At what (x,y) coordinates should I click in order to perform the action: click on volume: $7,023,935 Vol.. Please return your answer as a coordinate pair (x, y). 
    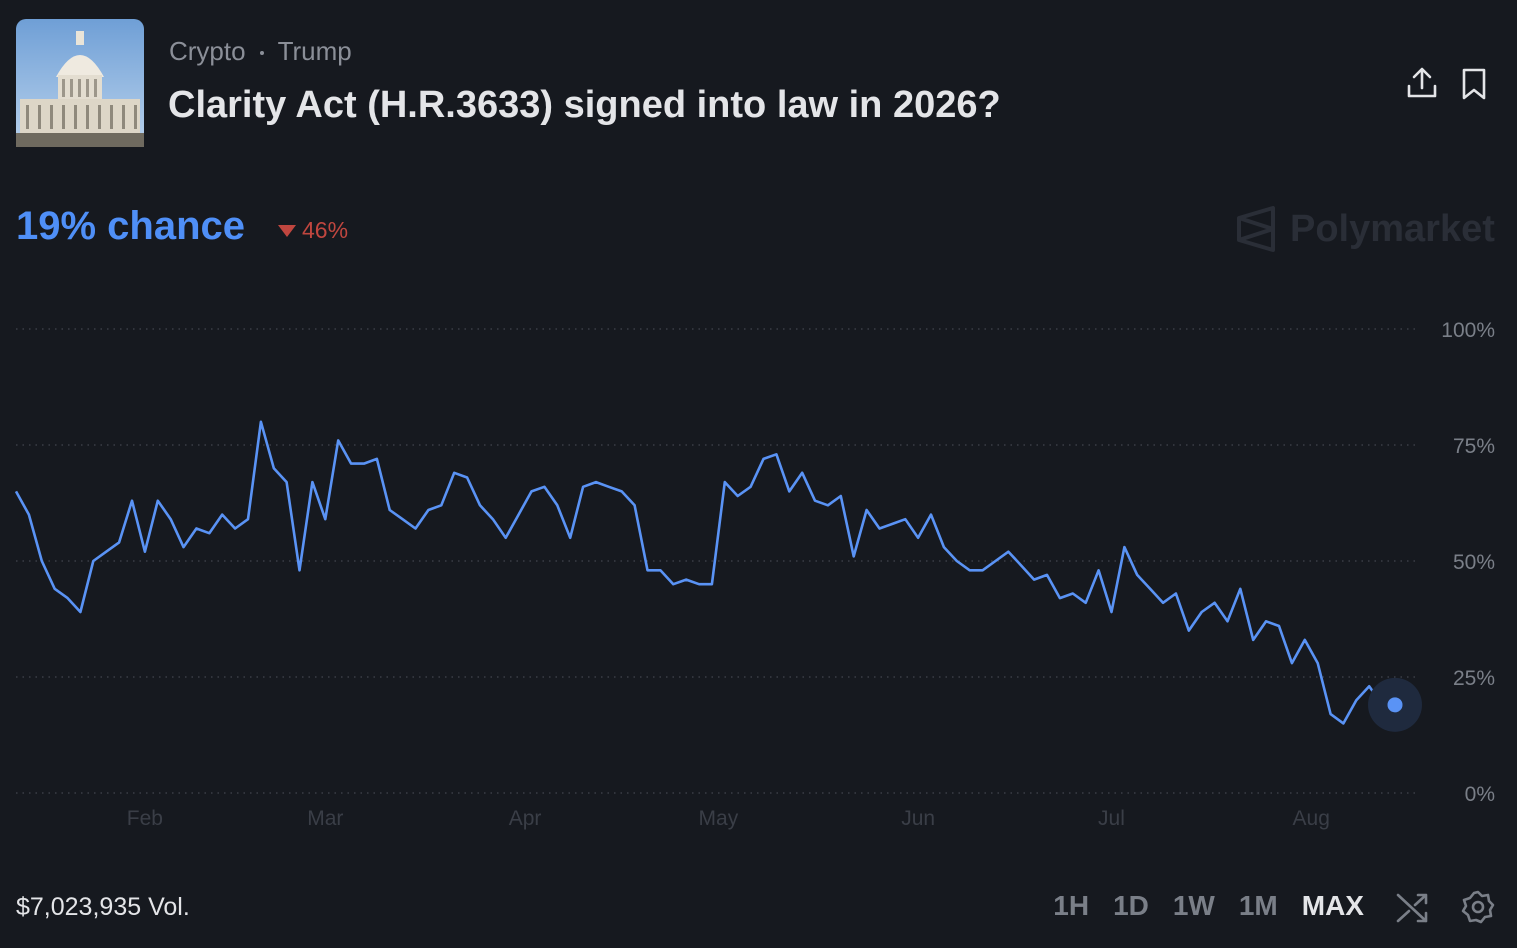
    Looking at the image, I should click on (103, 907).